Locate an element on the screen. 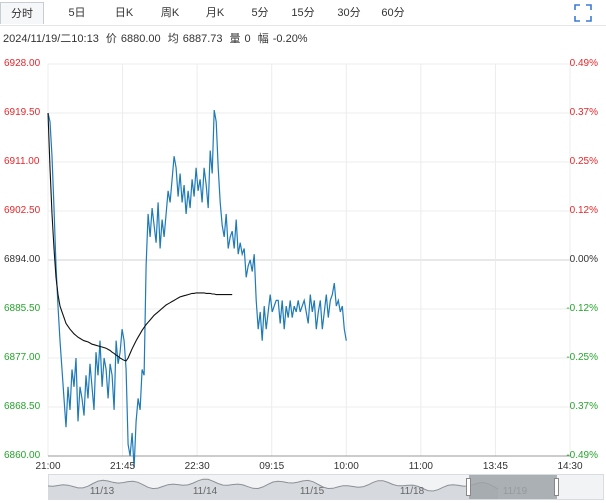 The width and height of the screenshot is (606, 503). x-tick-label: 22:30 is located at coordinates (197, 466).